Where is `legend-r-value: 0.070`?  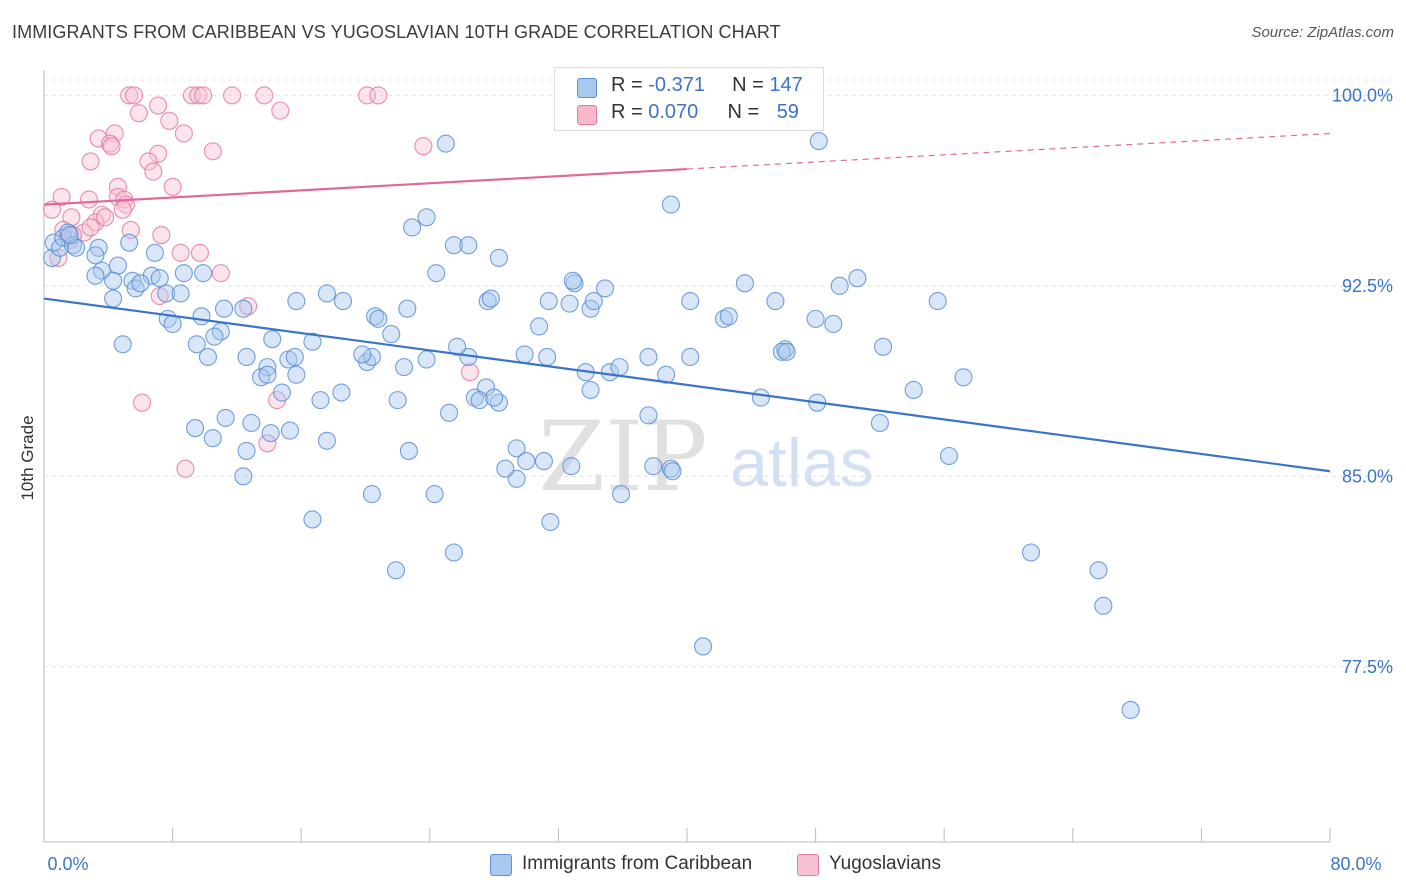
legend-r-value: 0.070 is located at coordinates (673, 112).